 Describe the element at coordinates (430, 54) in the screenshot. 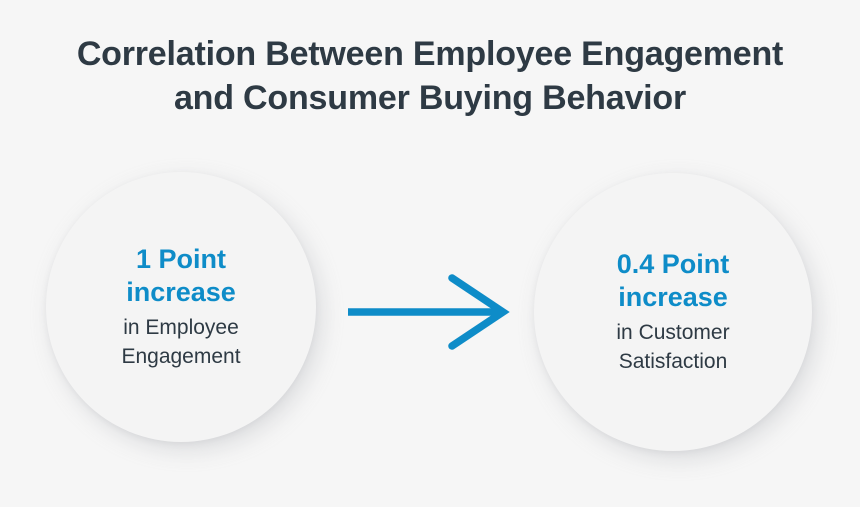

I see `page-title-line-1: Correlation Between Employee Engagement` at that location.